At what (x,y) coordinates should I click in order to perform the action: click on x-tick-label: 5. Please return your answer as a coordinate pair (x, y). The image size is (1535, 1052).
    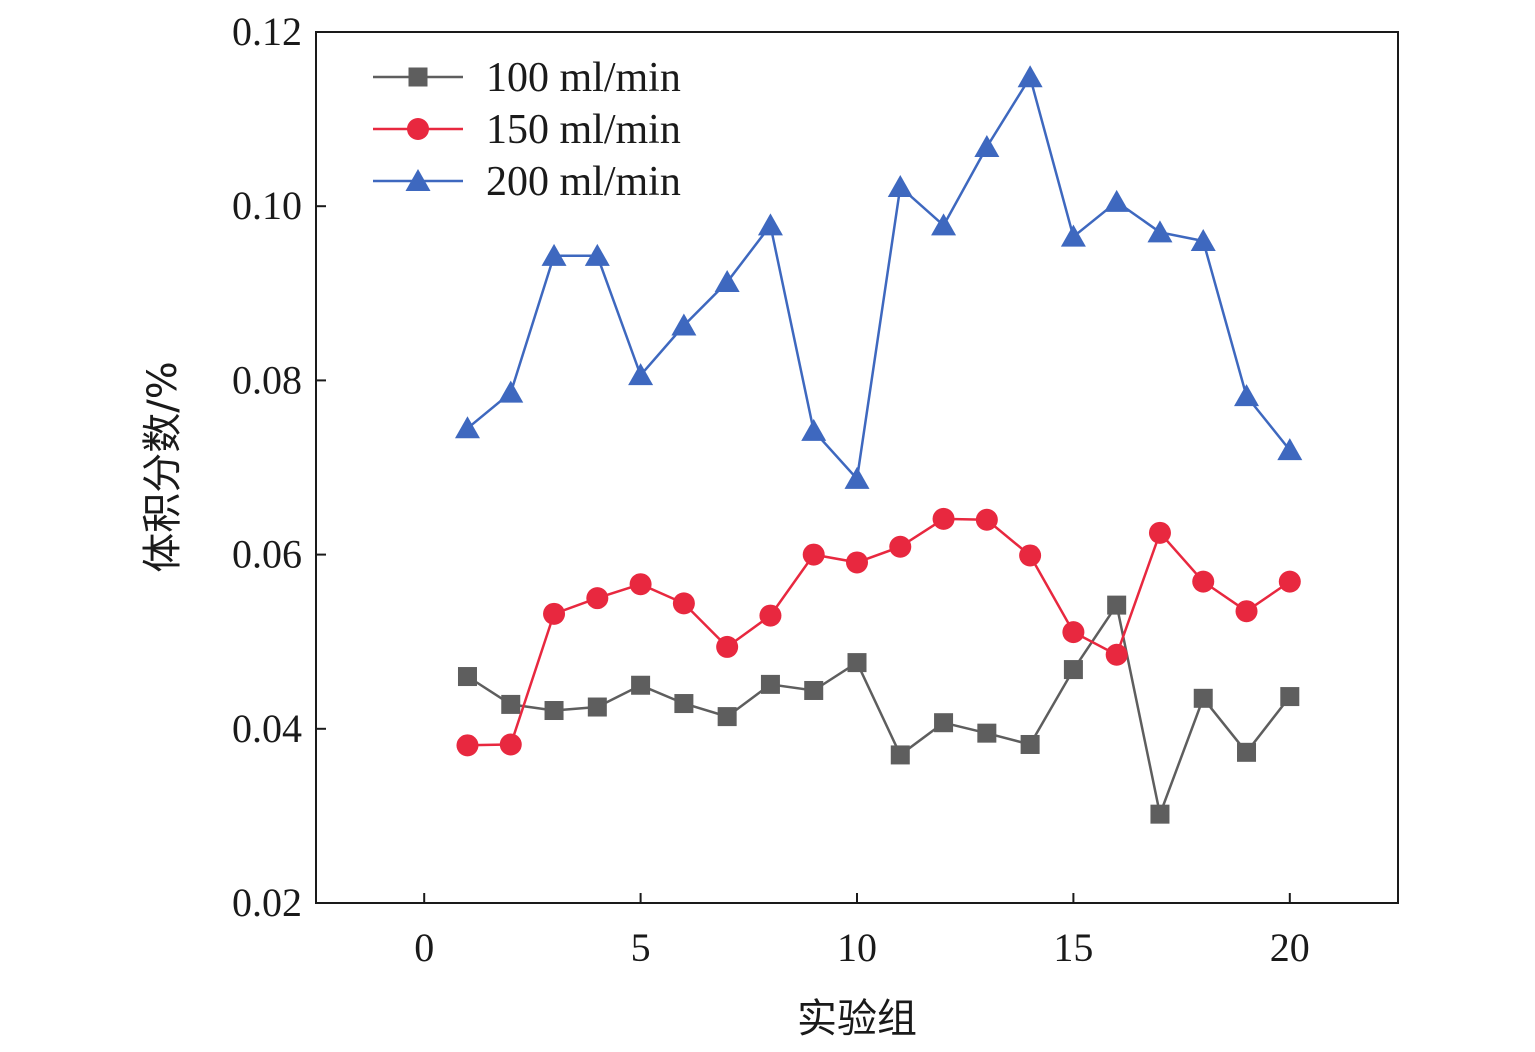
    Looking at the image, I should click on (641, 947).